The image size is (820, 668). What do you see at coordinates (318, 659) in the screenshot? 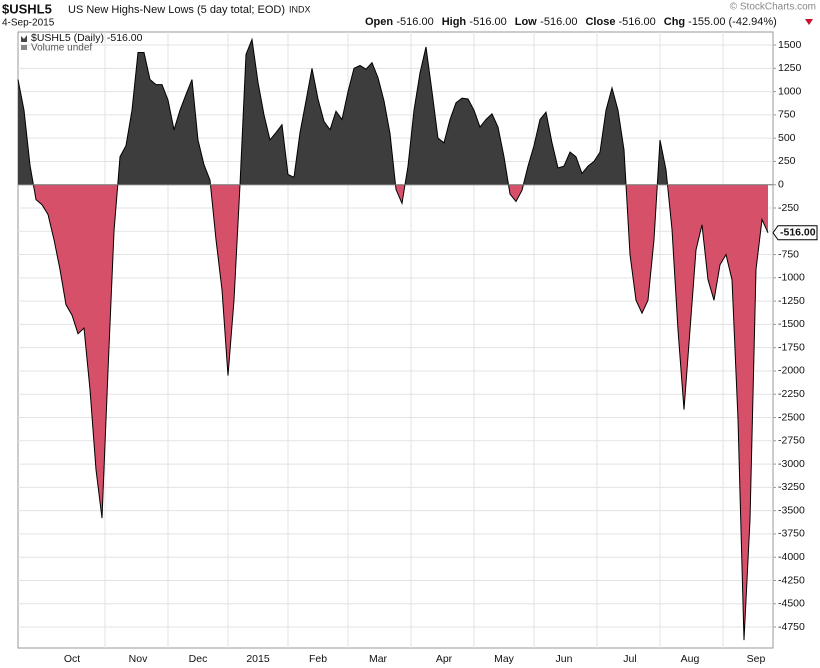
I see `x-tick-label: Feb` at bounding box center [318, 659].